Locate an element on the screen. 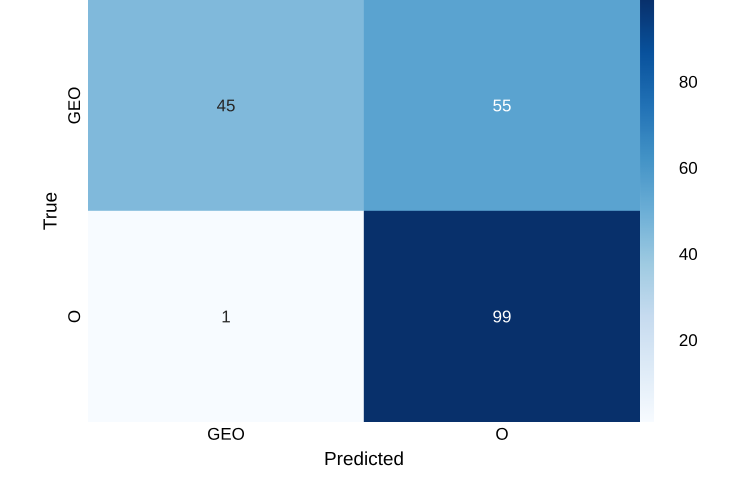 The height and width of the screenshot is (496, 743). color-bar-label: 60 is located at coordinates (689, 168).